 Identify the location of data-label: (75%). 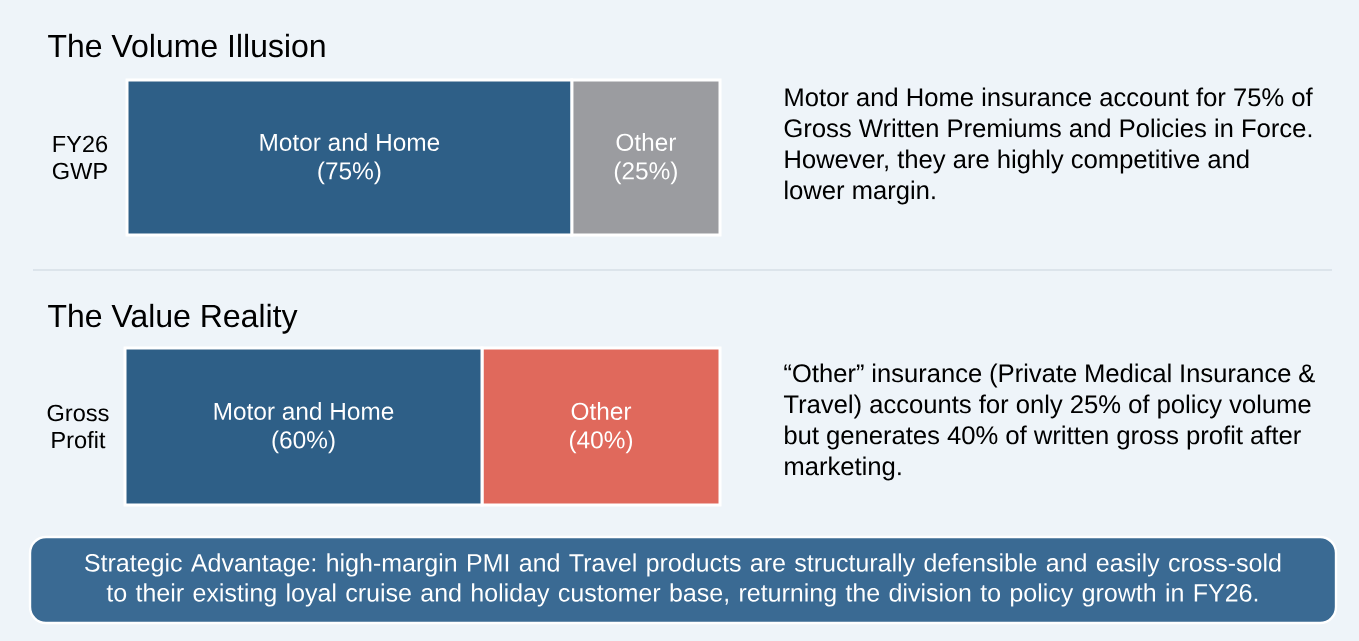
(349, 173).